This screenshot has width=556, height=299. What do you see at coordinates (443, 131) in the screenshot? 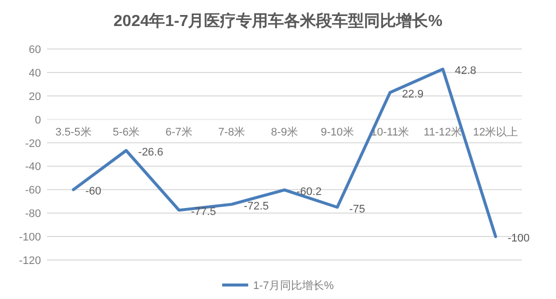
I see `x-tick-label: 11-12米` at bounding box center [443, 131].